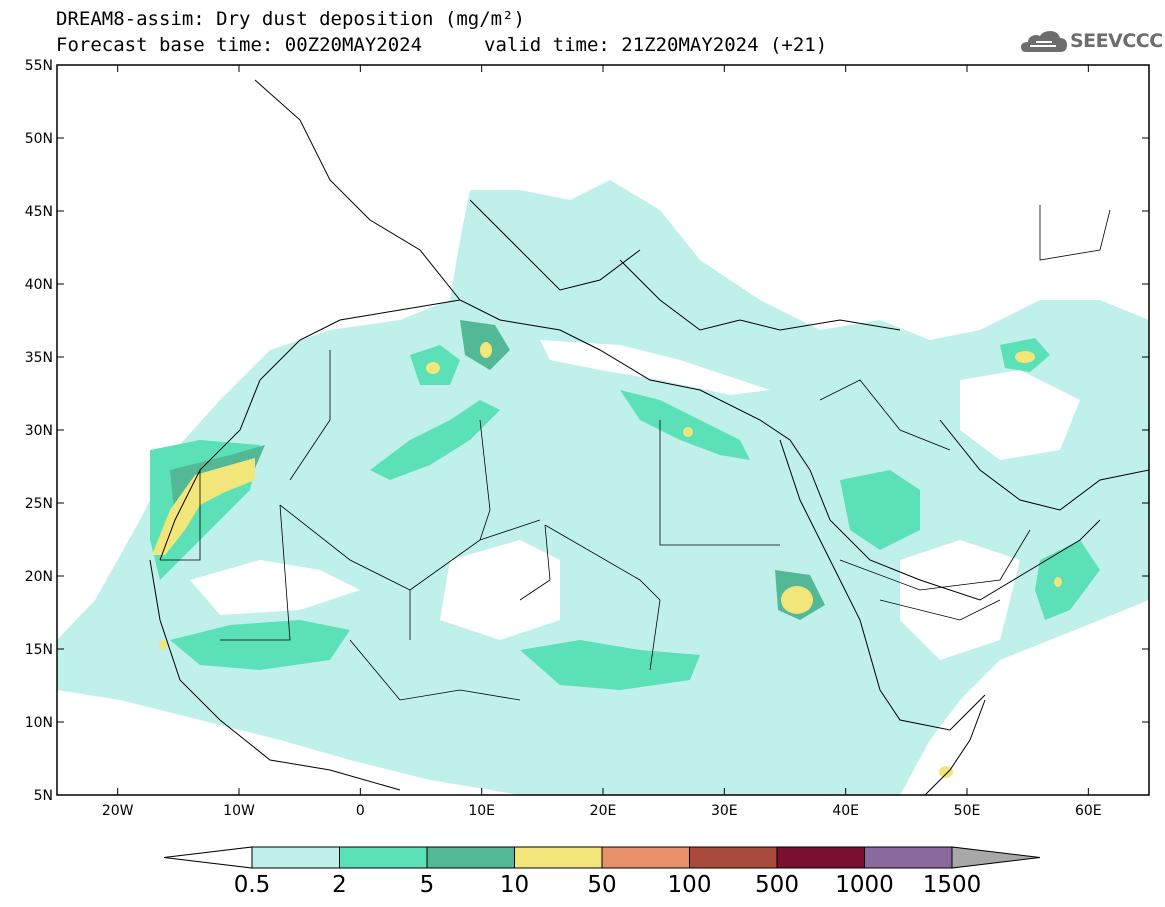 The height and width of the screenshot is (907, 1165). Describe the element at coordinates (724, 811) in the screenshot. I see `x-tick-label: 30E` at that location.